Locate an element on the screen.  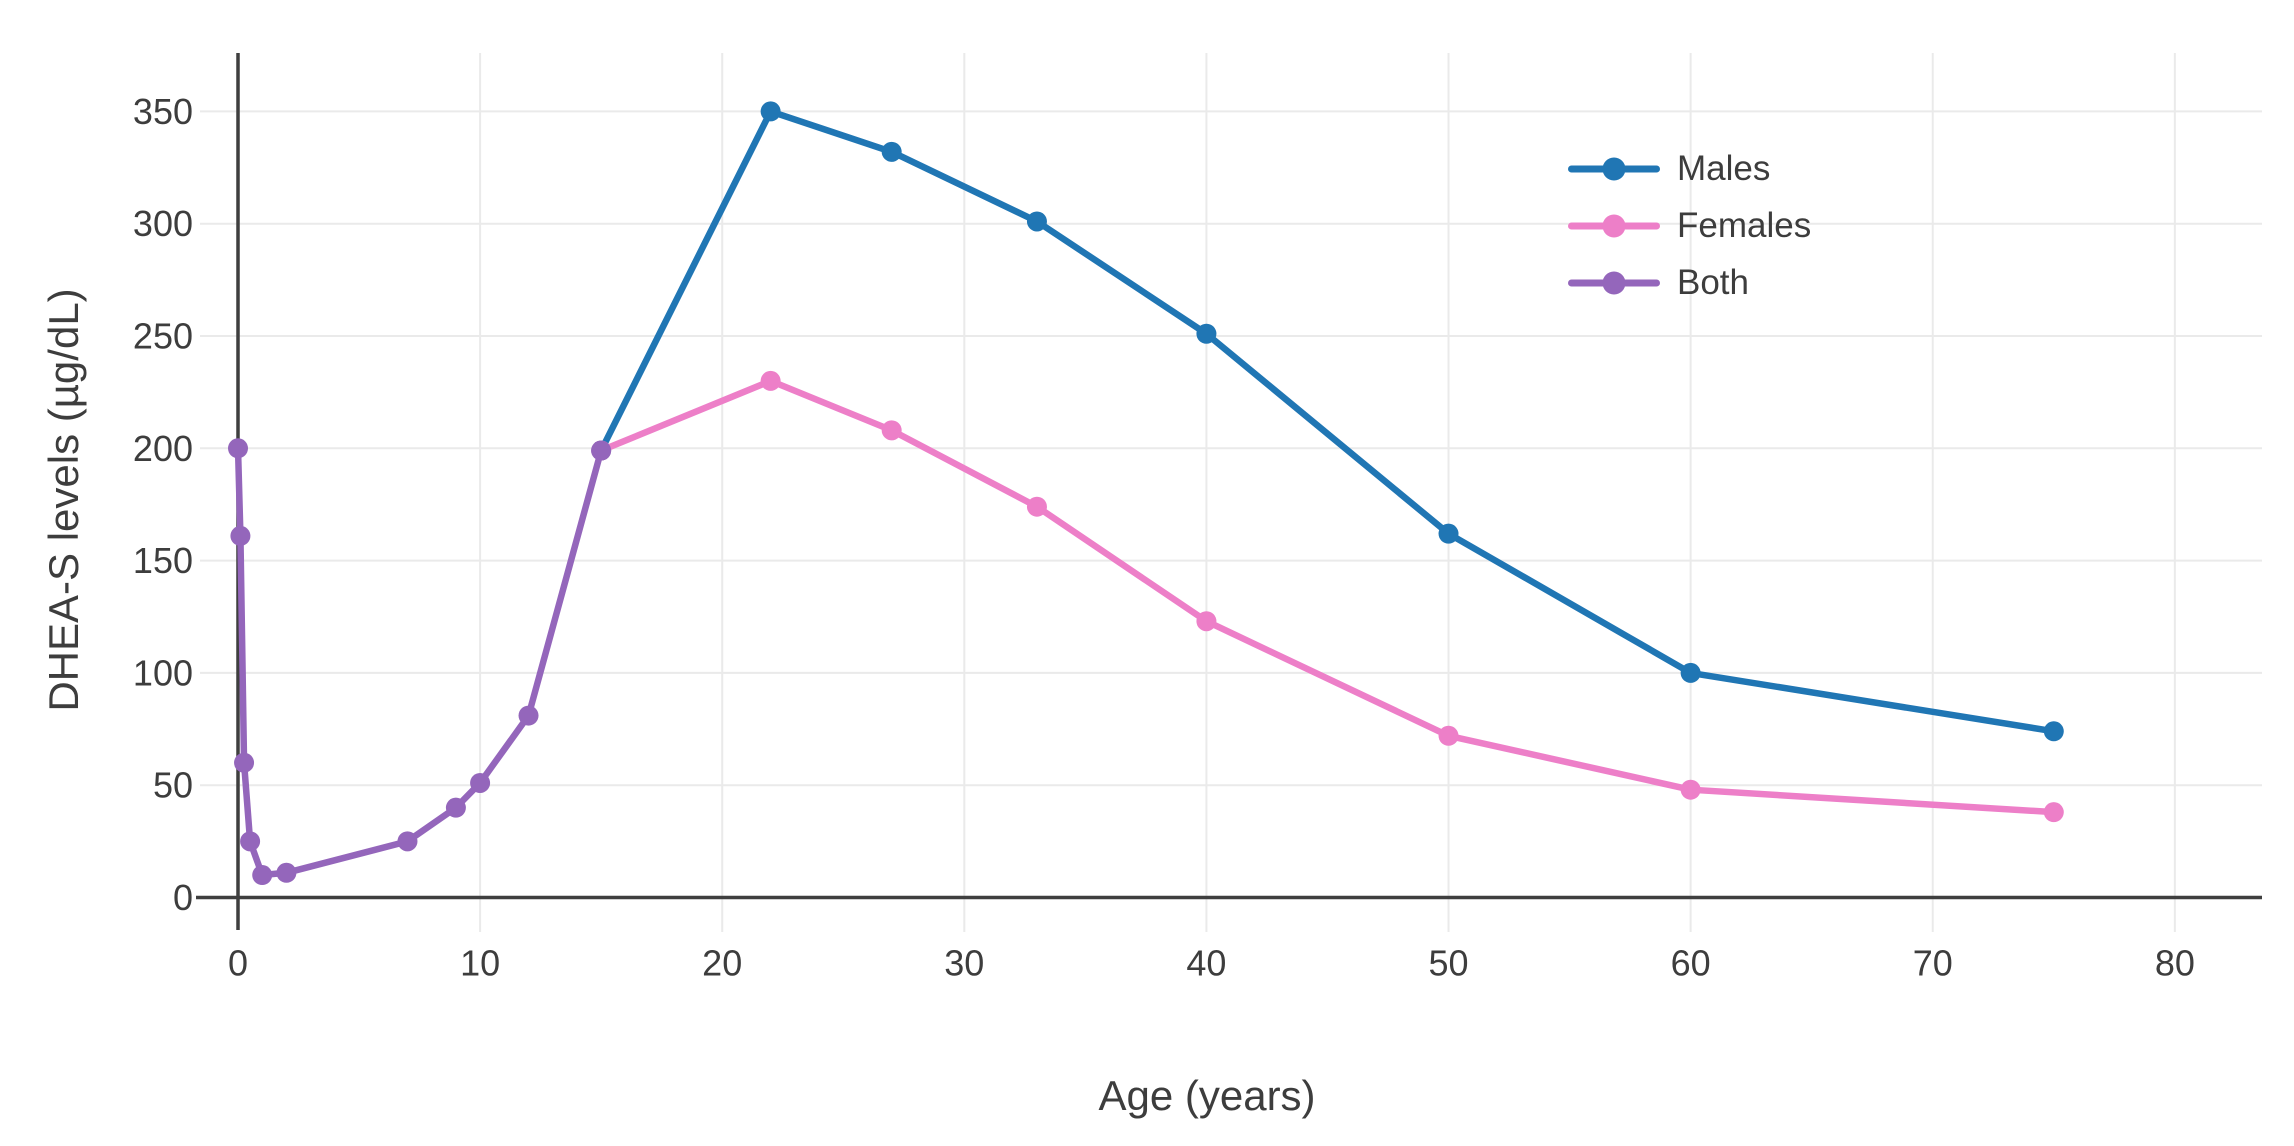
x-tick-label: 80 is located at coordinates (2175, 963).